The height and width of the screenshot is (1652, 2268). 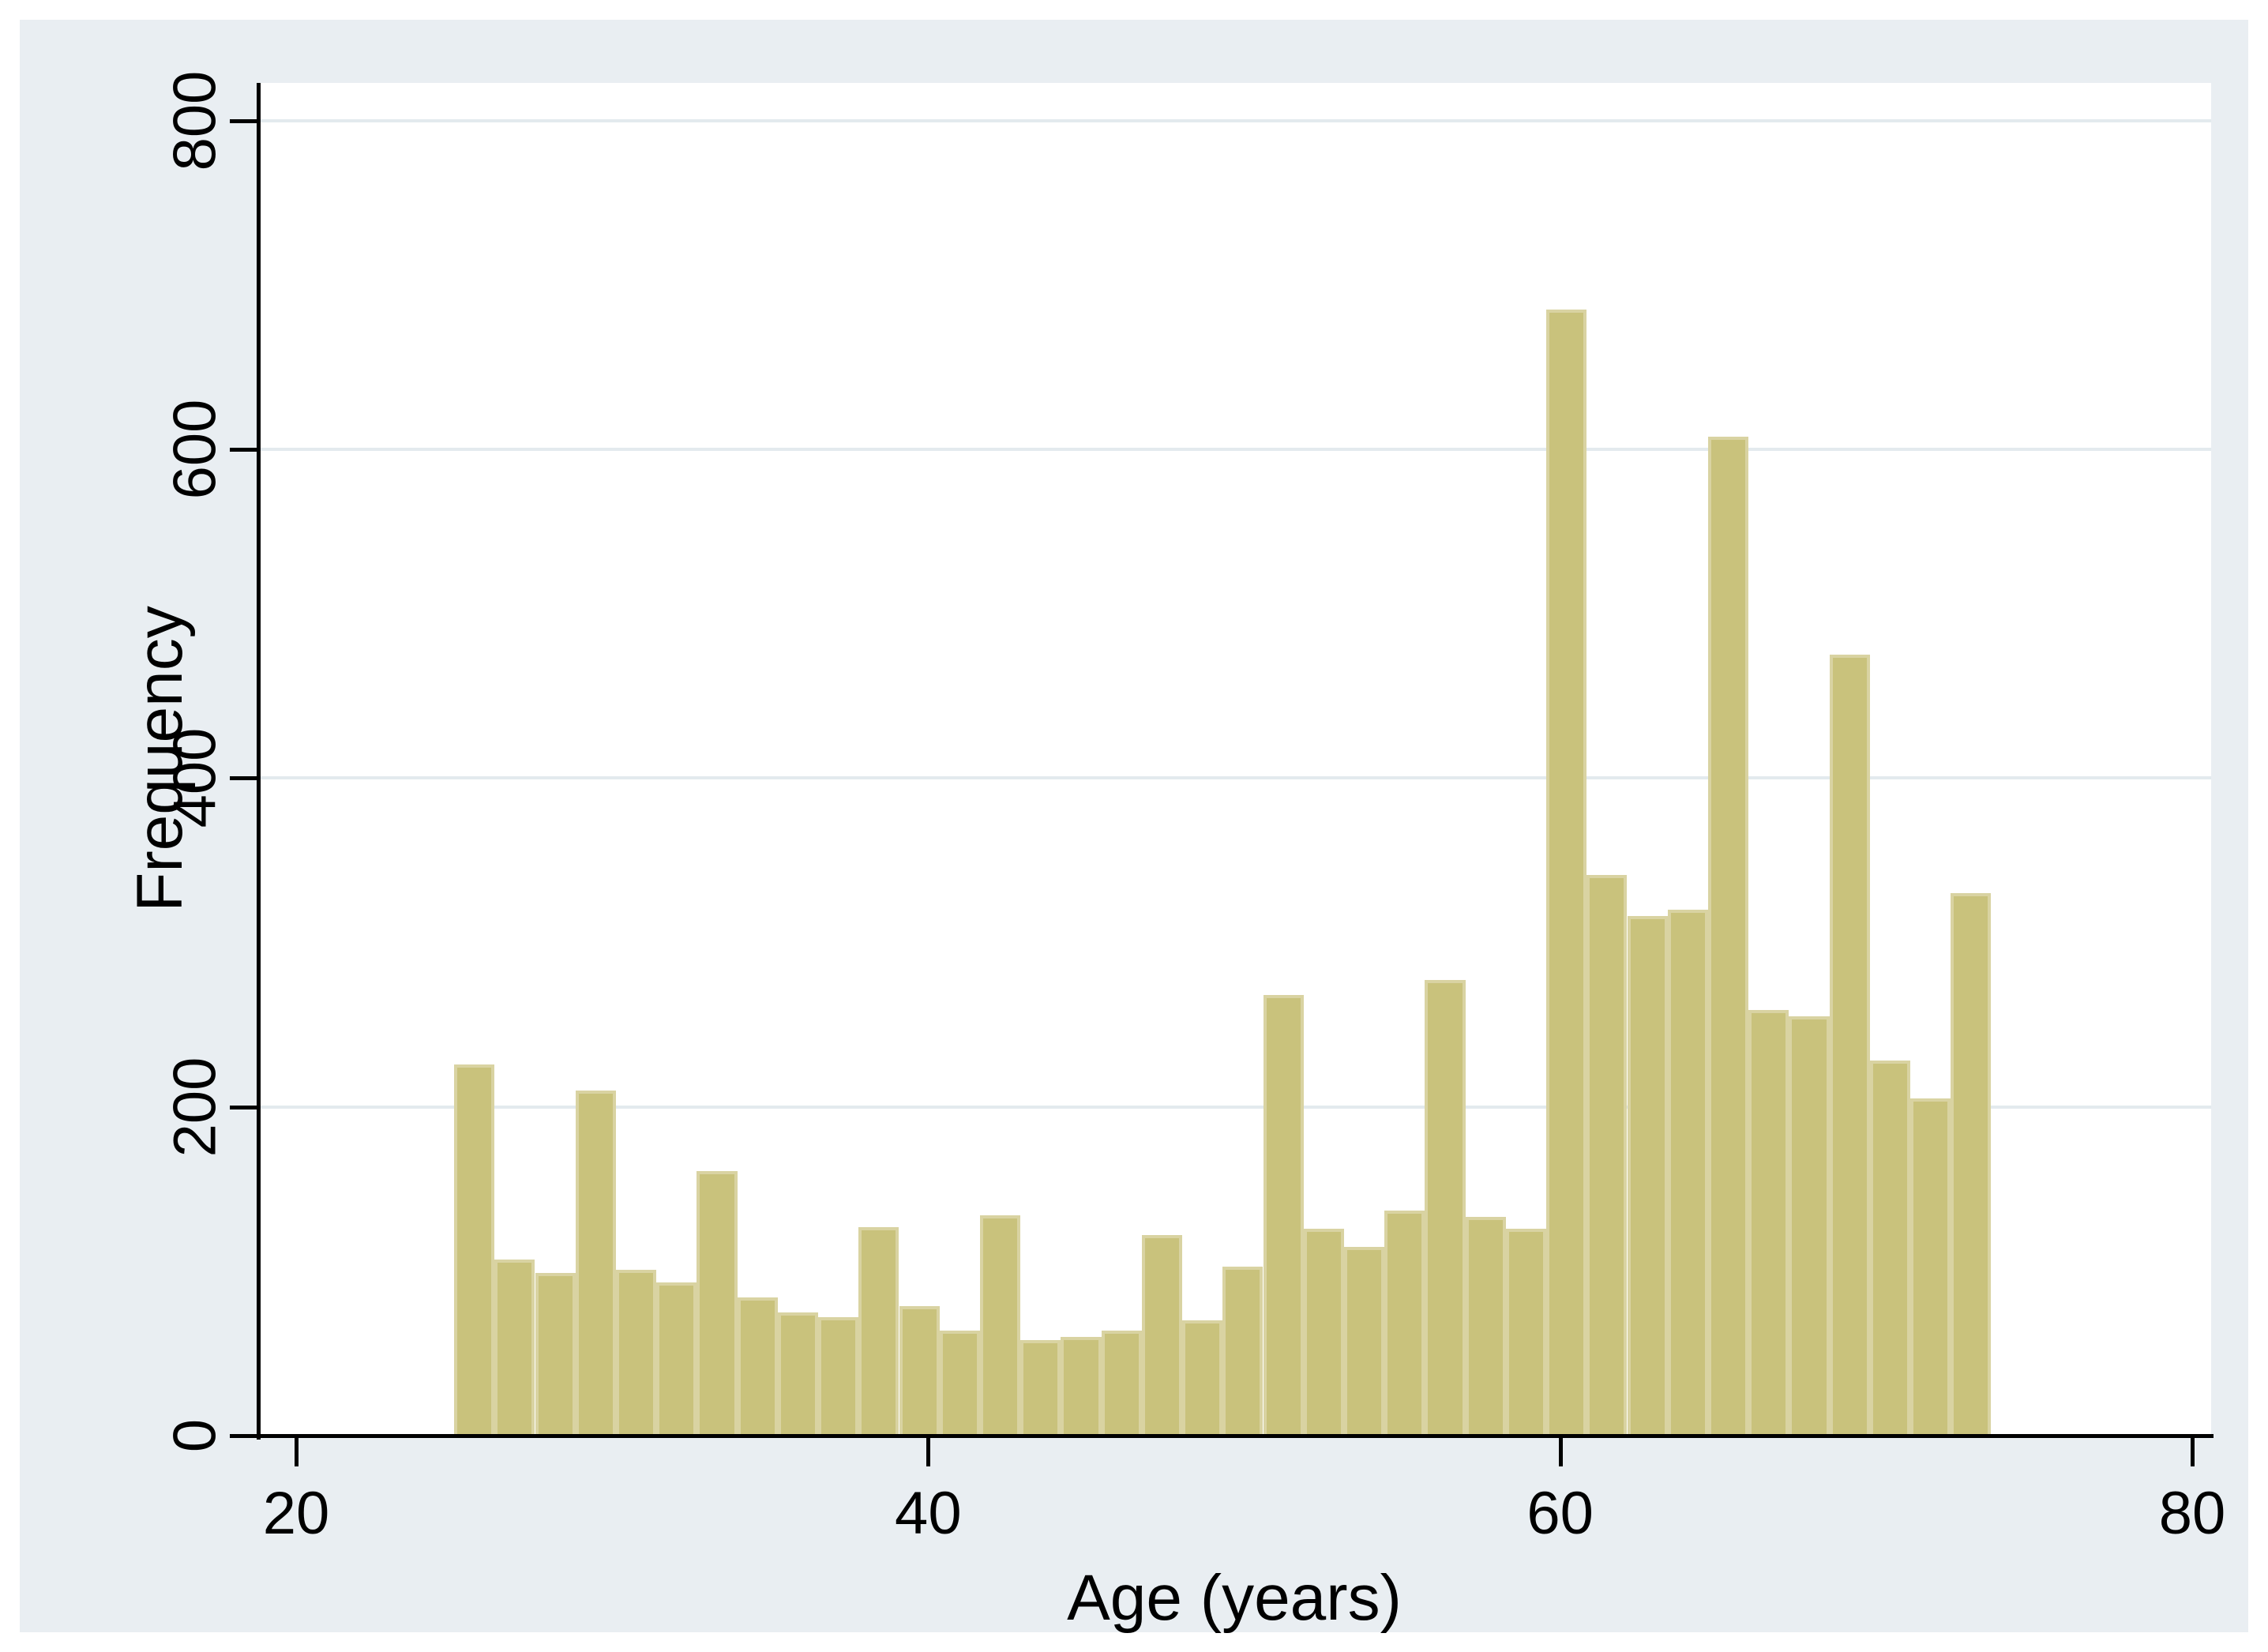 I want to click on x-tick-label-text: 60, so click(x=1560, y=1513).